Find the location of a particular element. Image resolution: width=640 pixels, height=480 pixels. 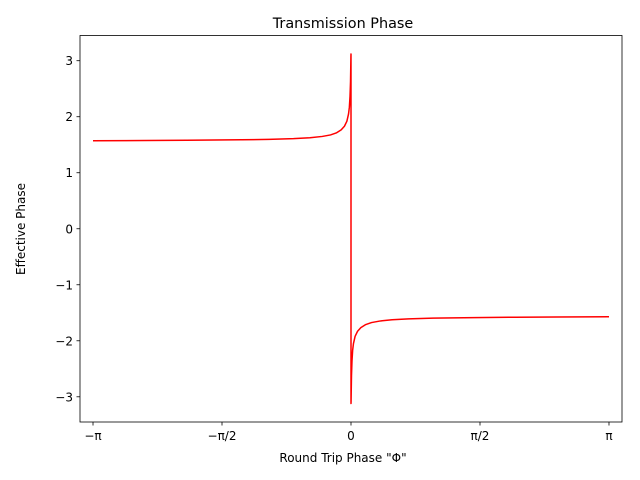

y-tick-label: −2 is located at coordinates (64, 341).